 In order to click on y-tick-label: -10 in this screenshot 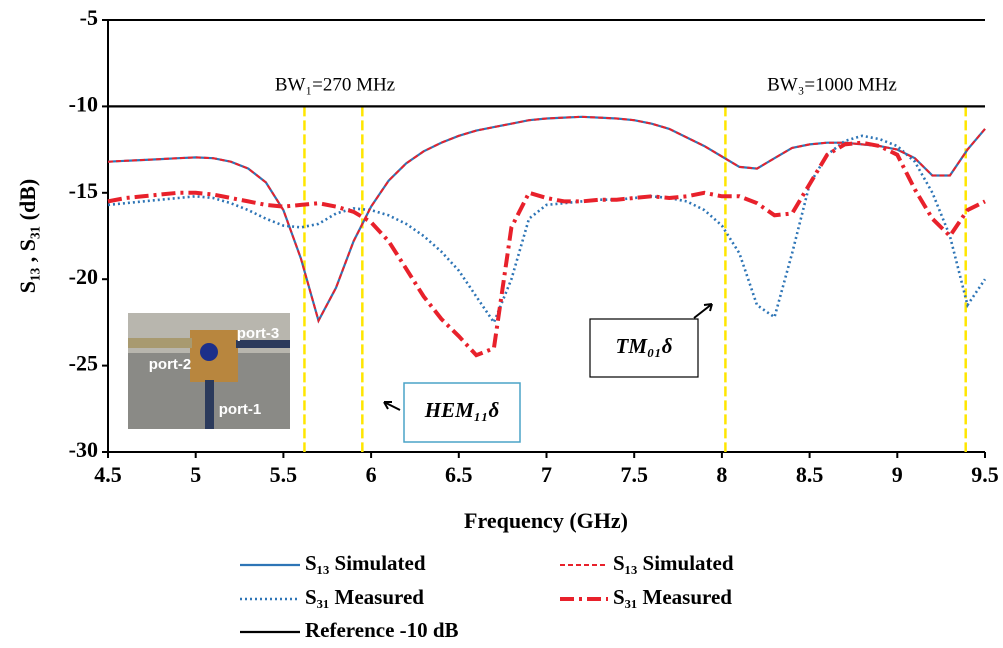, I will do `click(83, 103)`.